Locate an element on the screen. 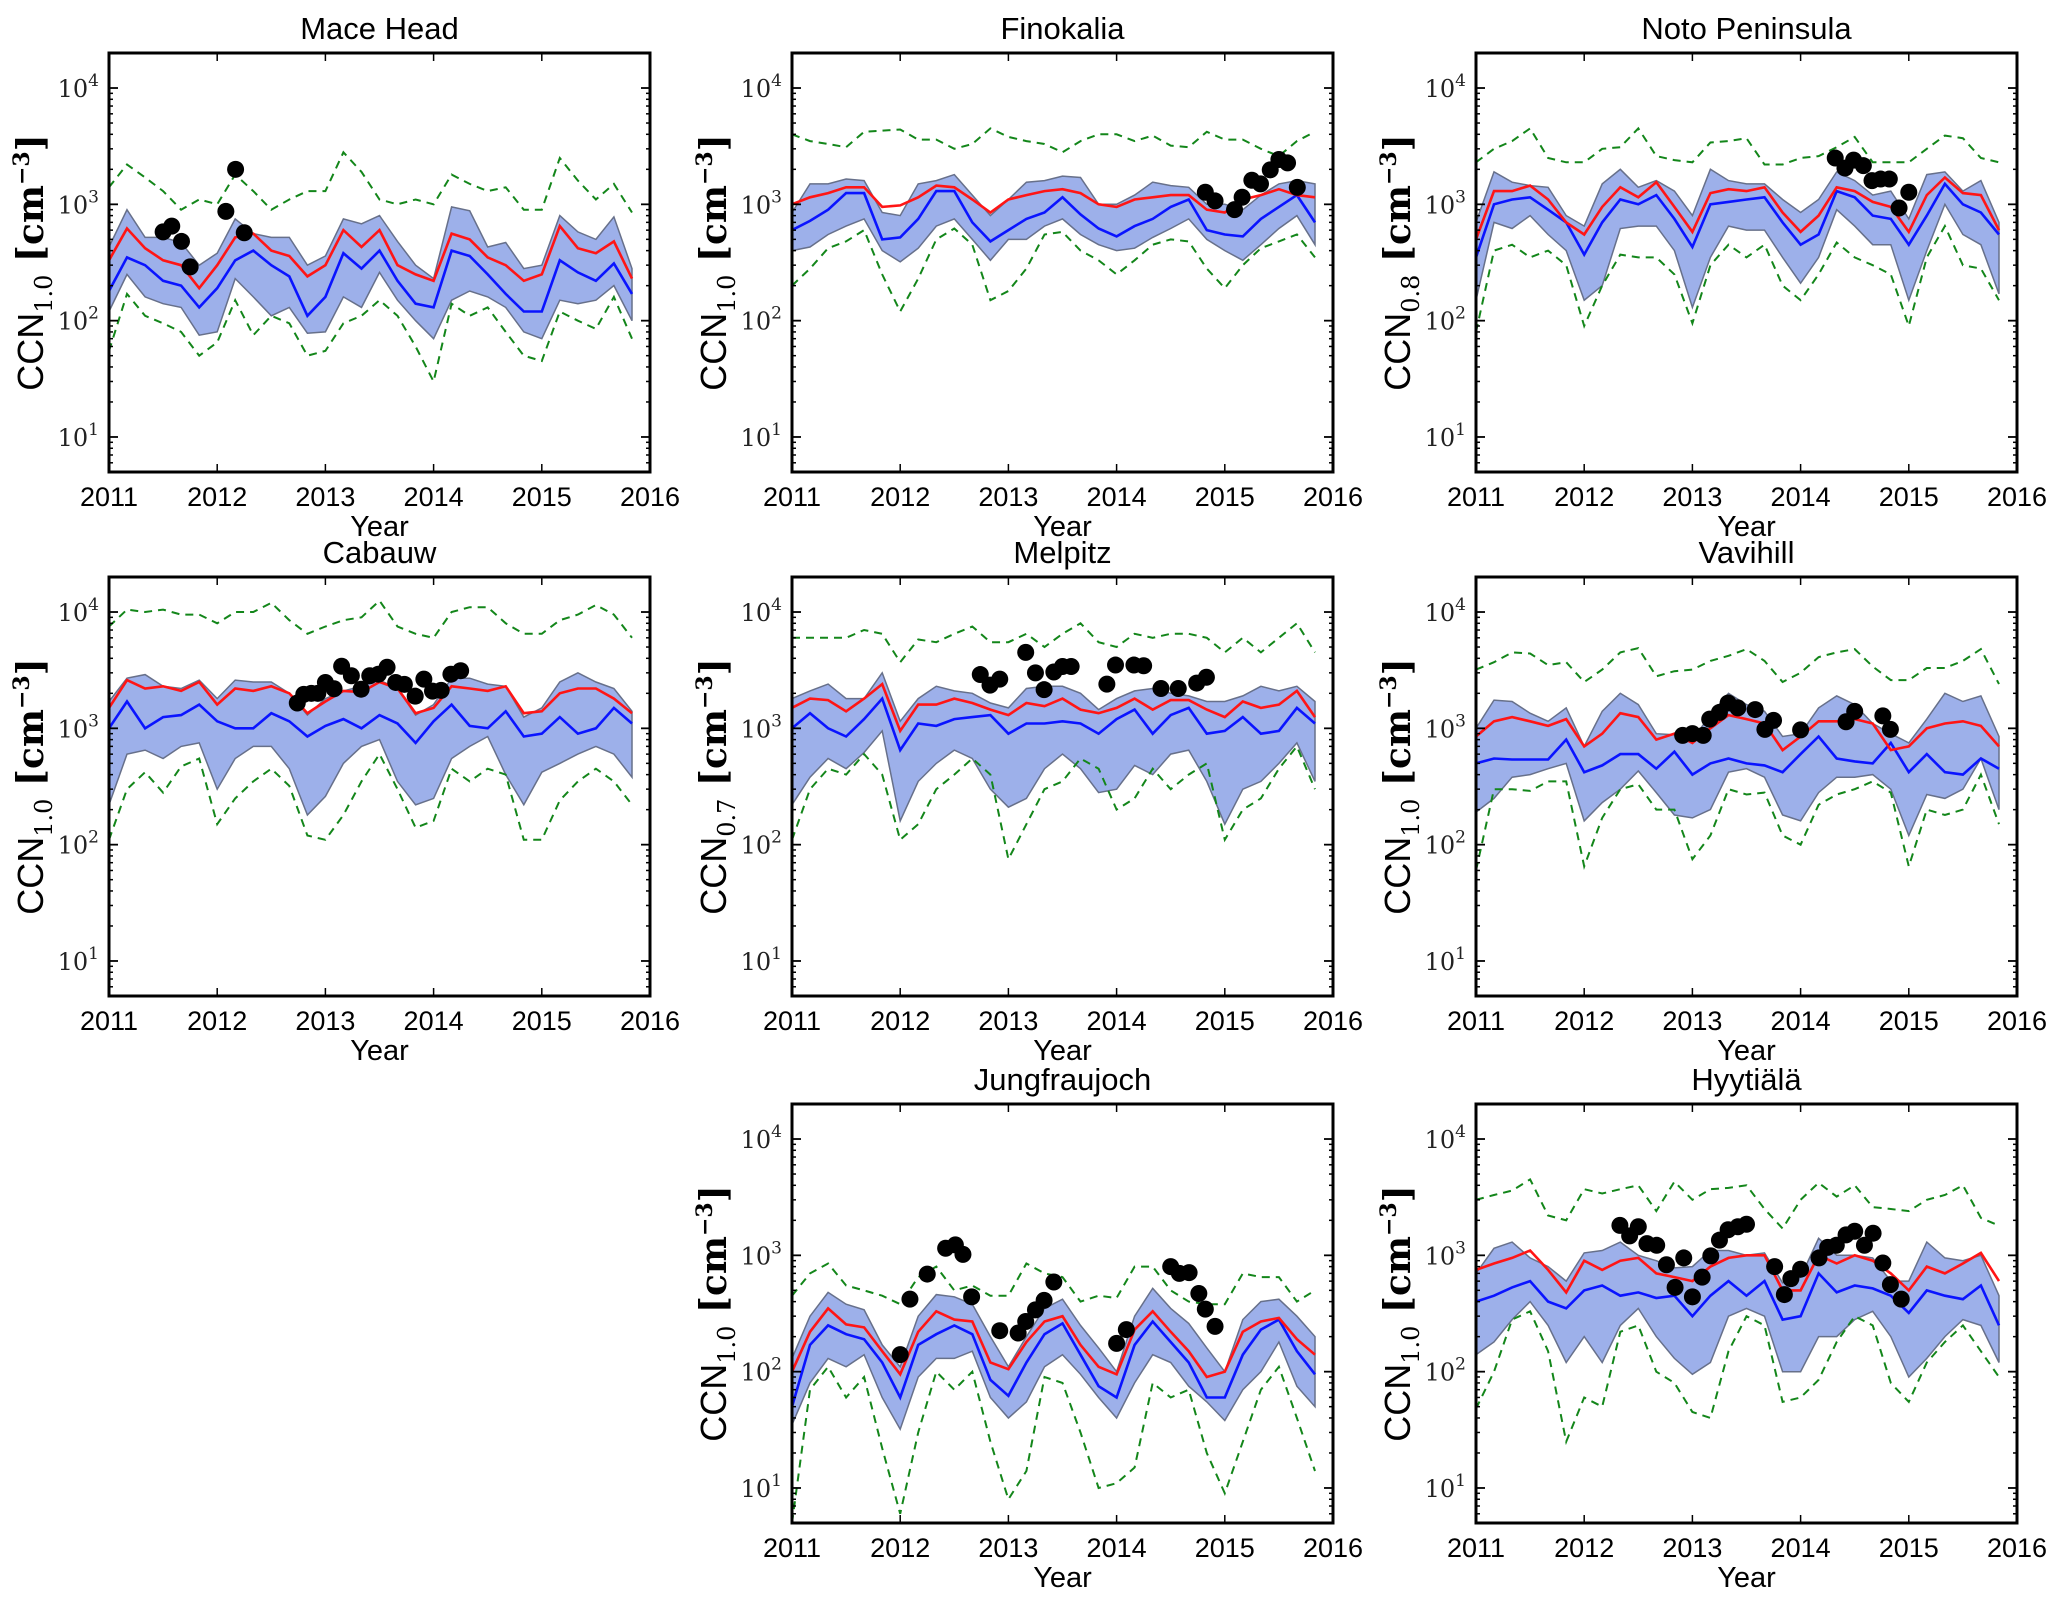  x-tick-label: 2015 is located at coordinates (1225, 1021).